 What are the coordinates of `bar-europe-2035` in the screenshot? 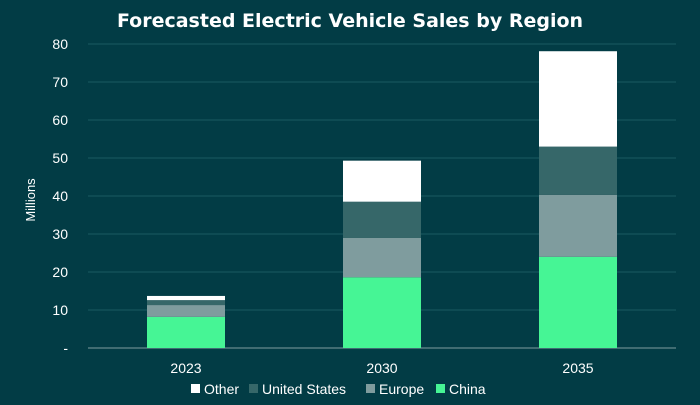 It's located at (578, 225).